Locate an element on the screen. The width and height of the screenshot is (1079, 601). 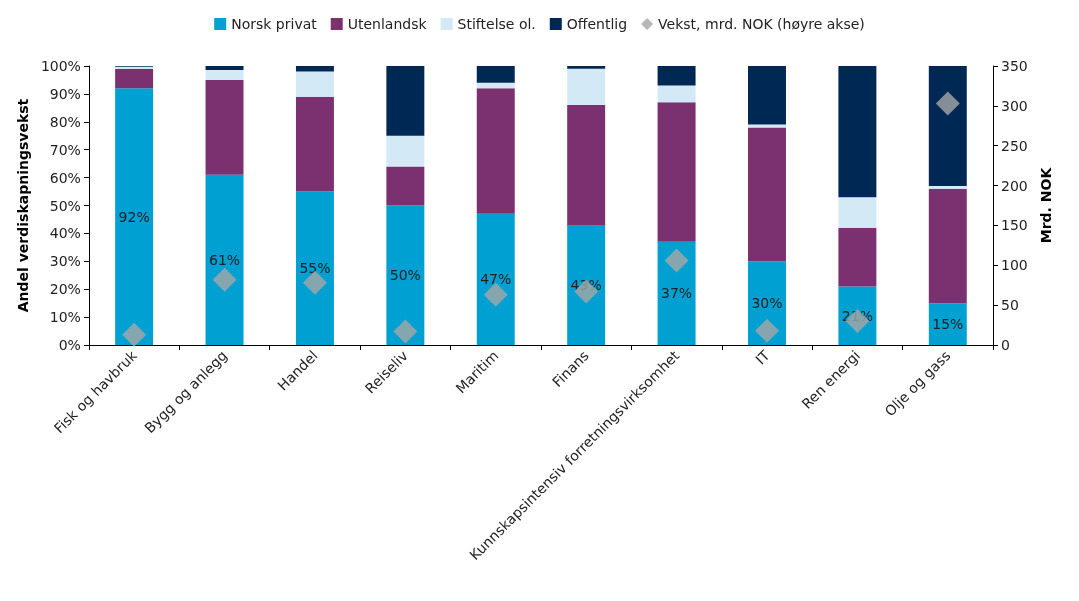
legend-label: Utenlandsk is located at coordinates (387, 24).